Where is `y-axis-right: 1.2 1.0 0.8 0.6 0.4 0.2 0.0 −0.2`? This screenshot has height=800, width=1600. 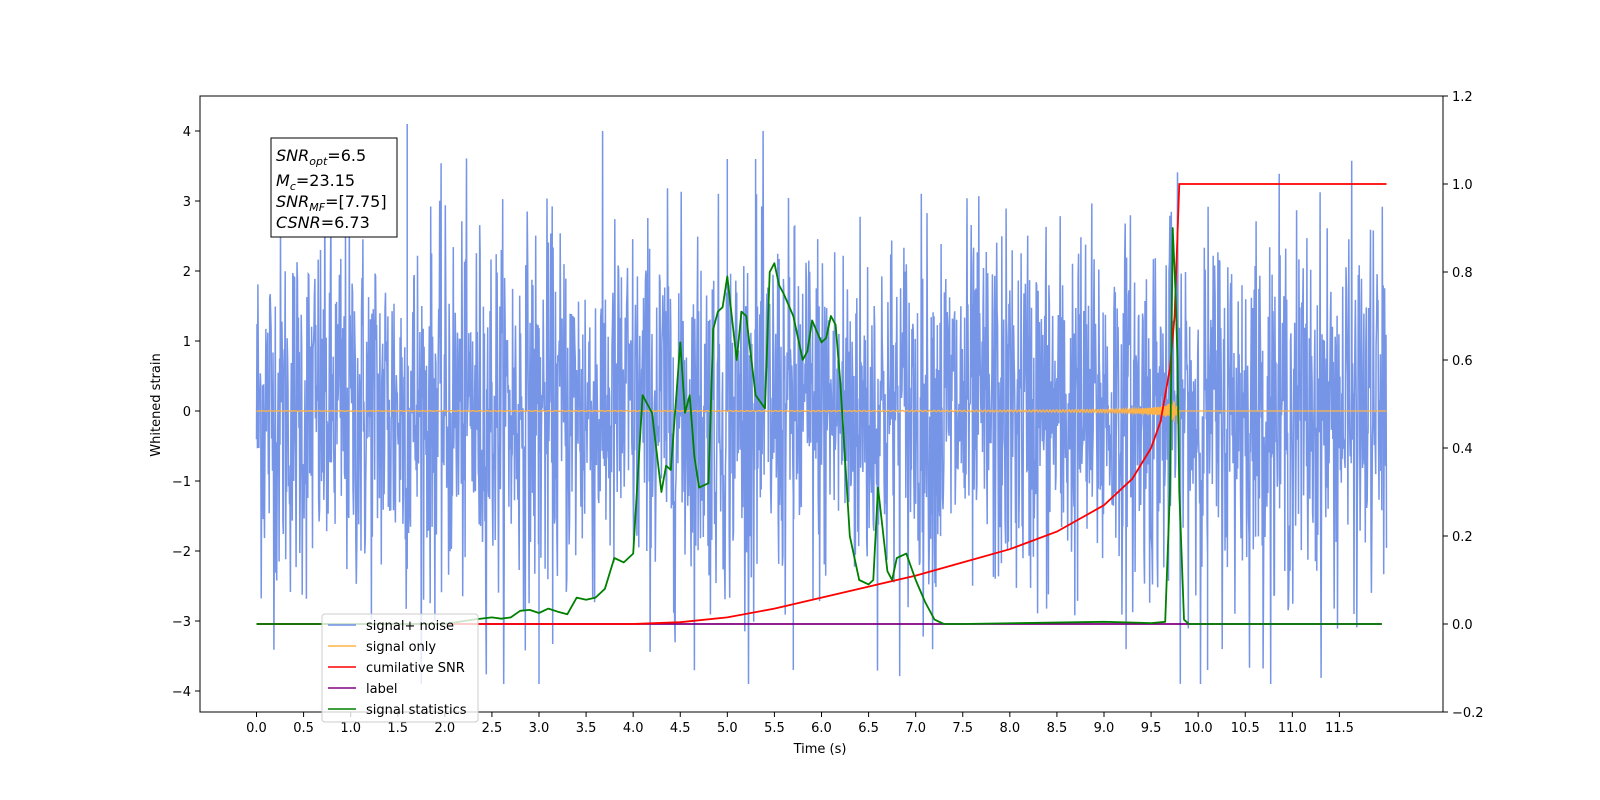
y-axis-right: 1.2 1.0 0.8 0.6 0.4 0.2 0.0 −0.2 is located at coordinates (1463, 405).